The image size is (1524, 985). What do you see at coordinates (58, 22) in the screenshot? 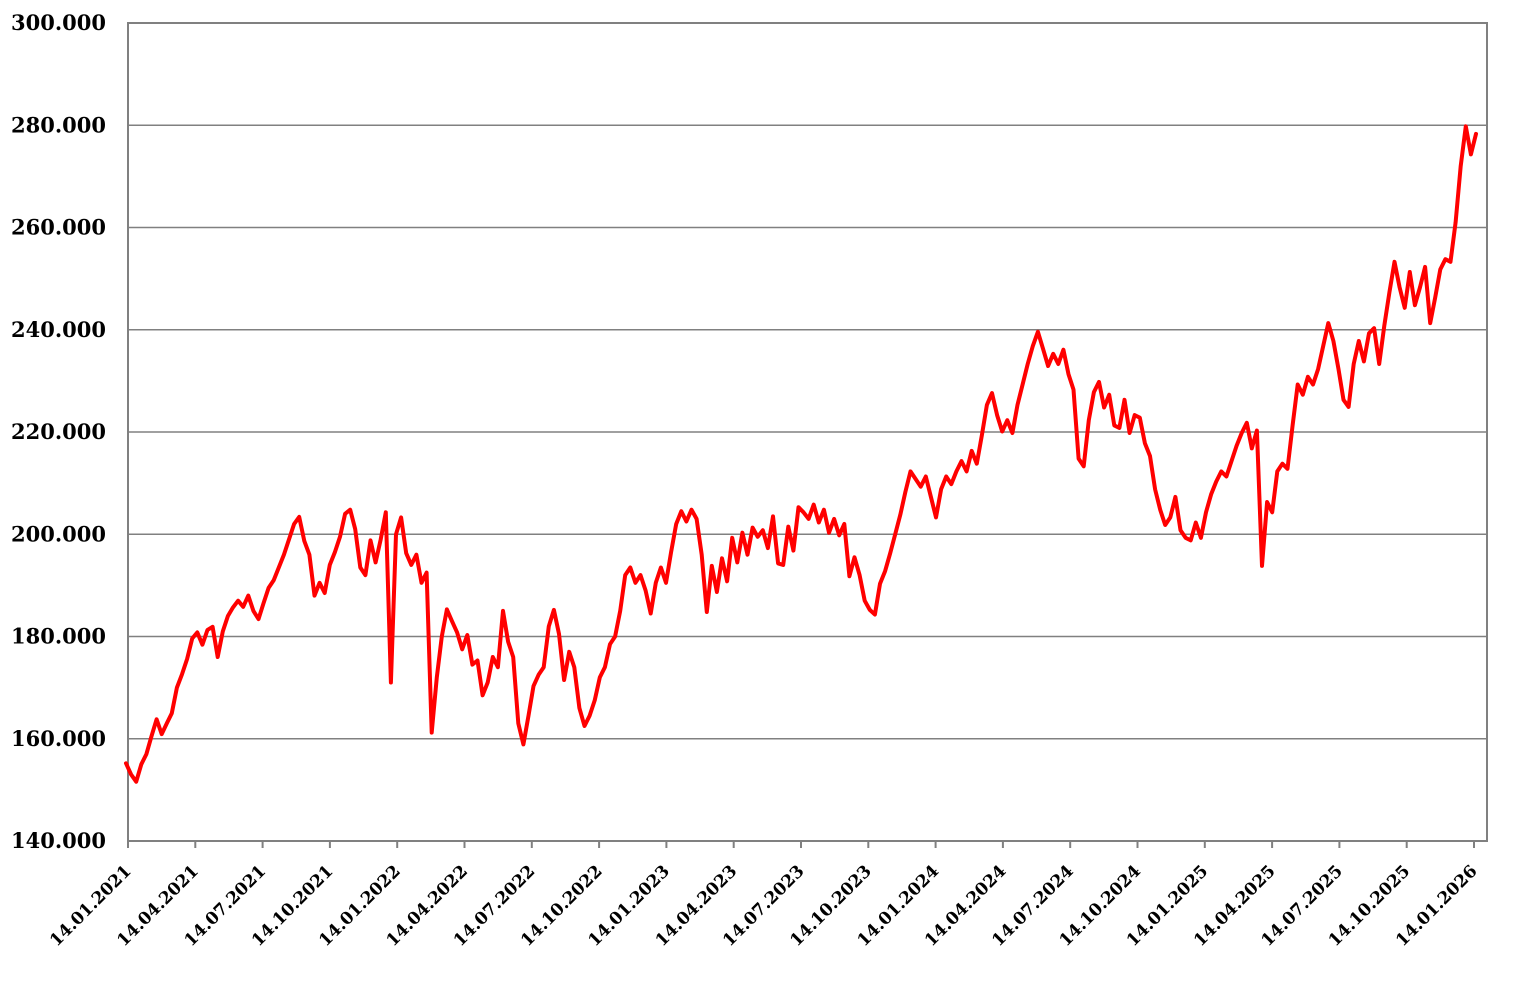
I see `y-axis-tick-label: 300.000` at bounding box center [58, 22].